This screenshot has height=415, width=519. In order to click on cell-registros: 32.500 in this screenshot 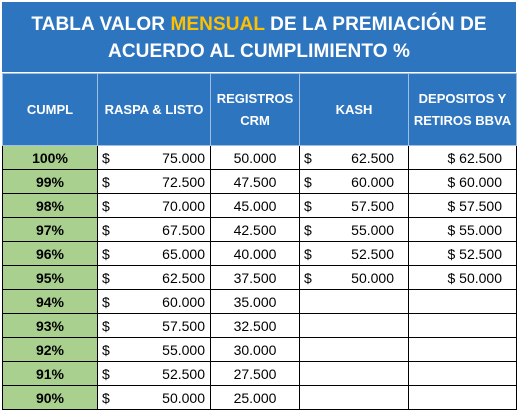, I will do `click(255, 325)`.